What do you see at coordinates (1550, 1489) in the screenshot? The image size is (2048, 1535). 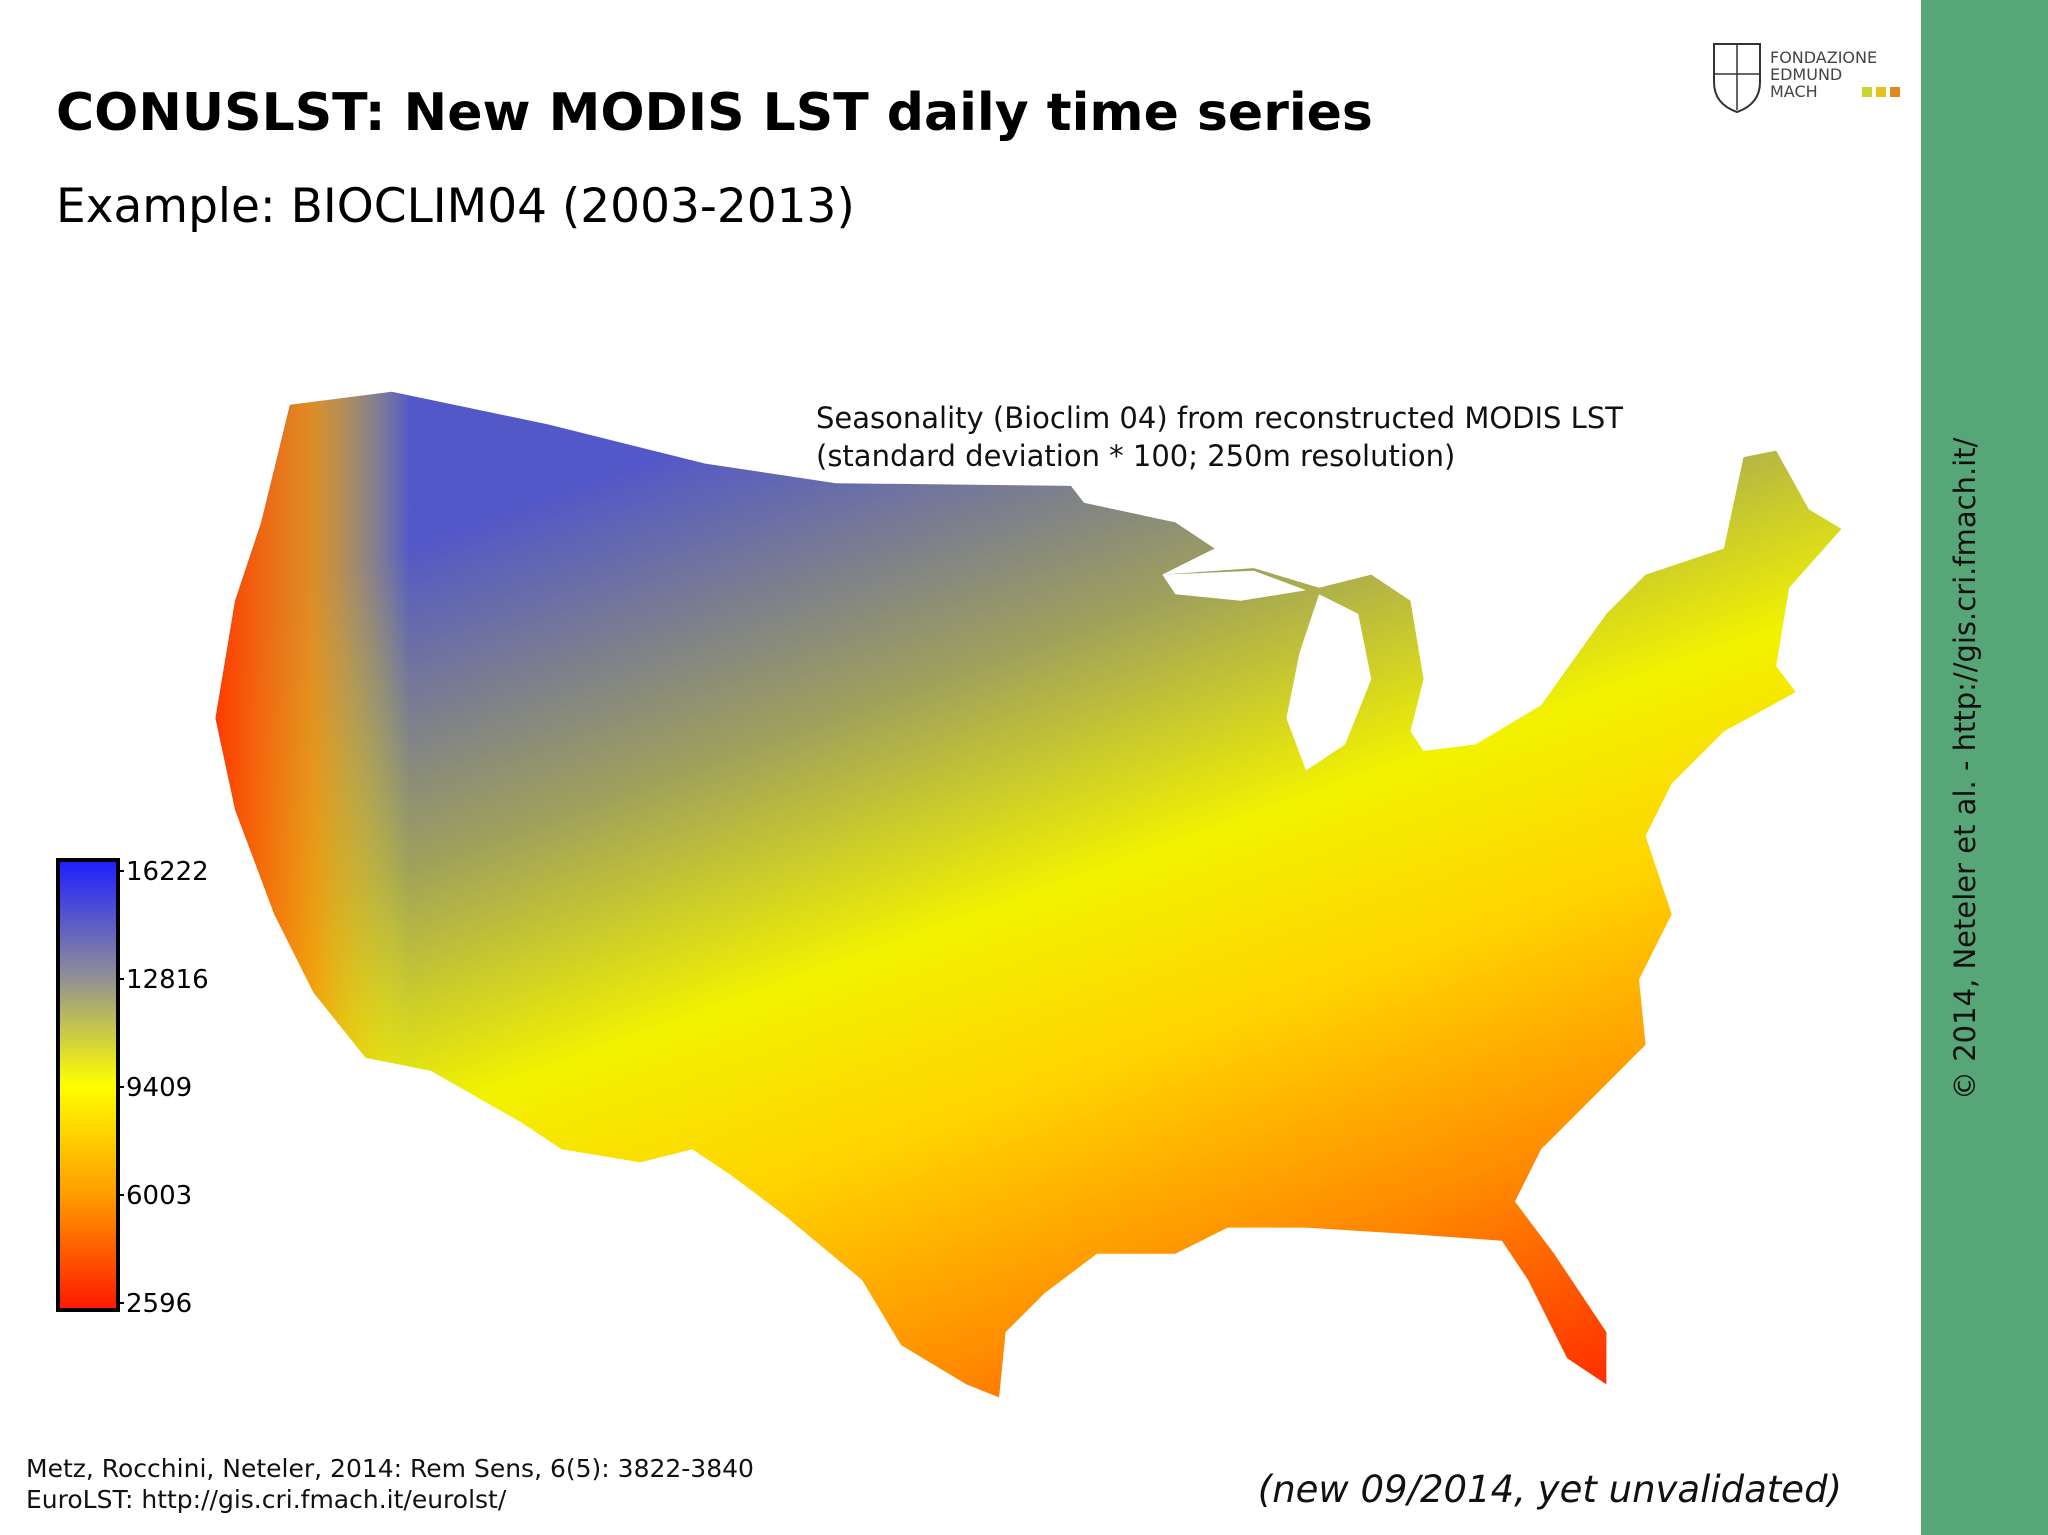 I see `note: (new 09/2014, yet unvalidated)` at bounding box center [1550, 1489].